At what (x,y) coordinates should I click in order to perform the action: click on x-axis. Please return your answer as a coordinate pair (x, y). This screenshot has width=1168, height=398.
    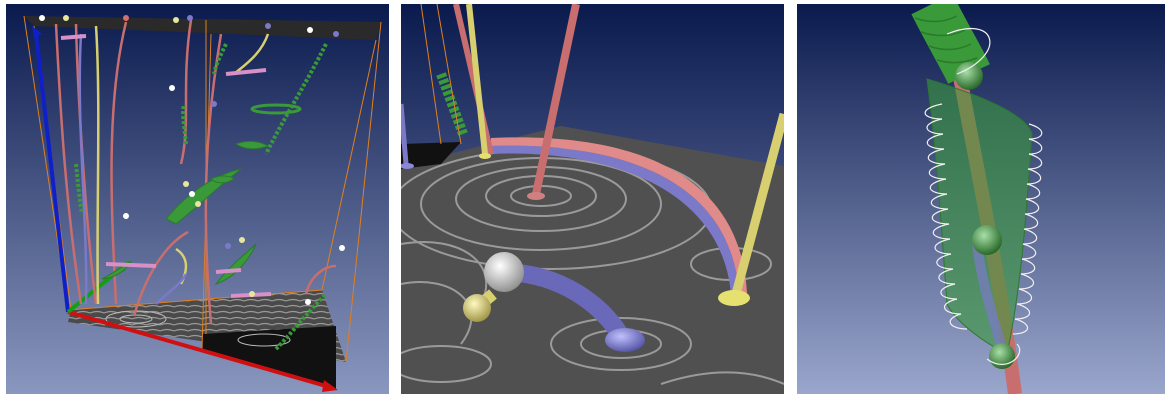
    Looking at the image, I should click on (197, 349).